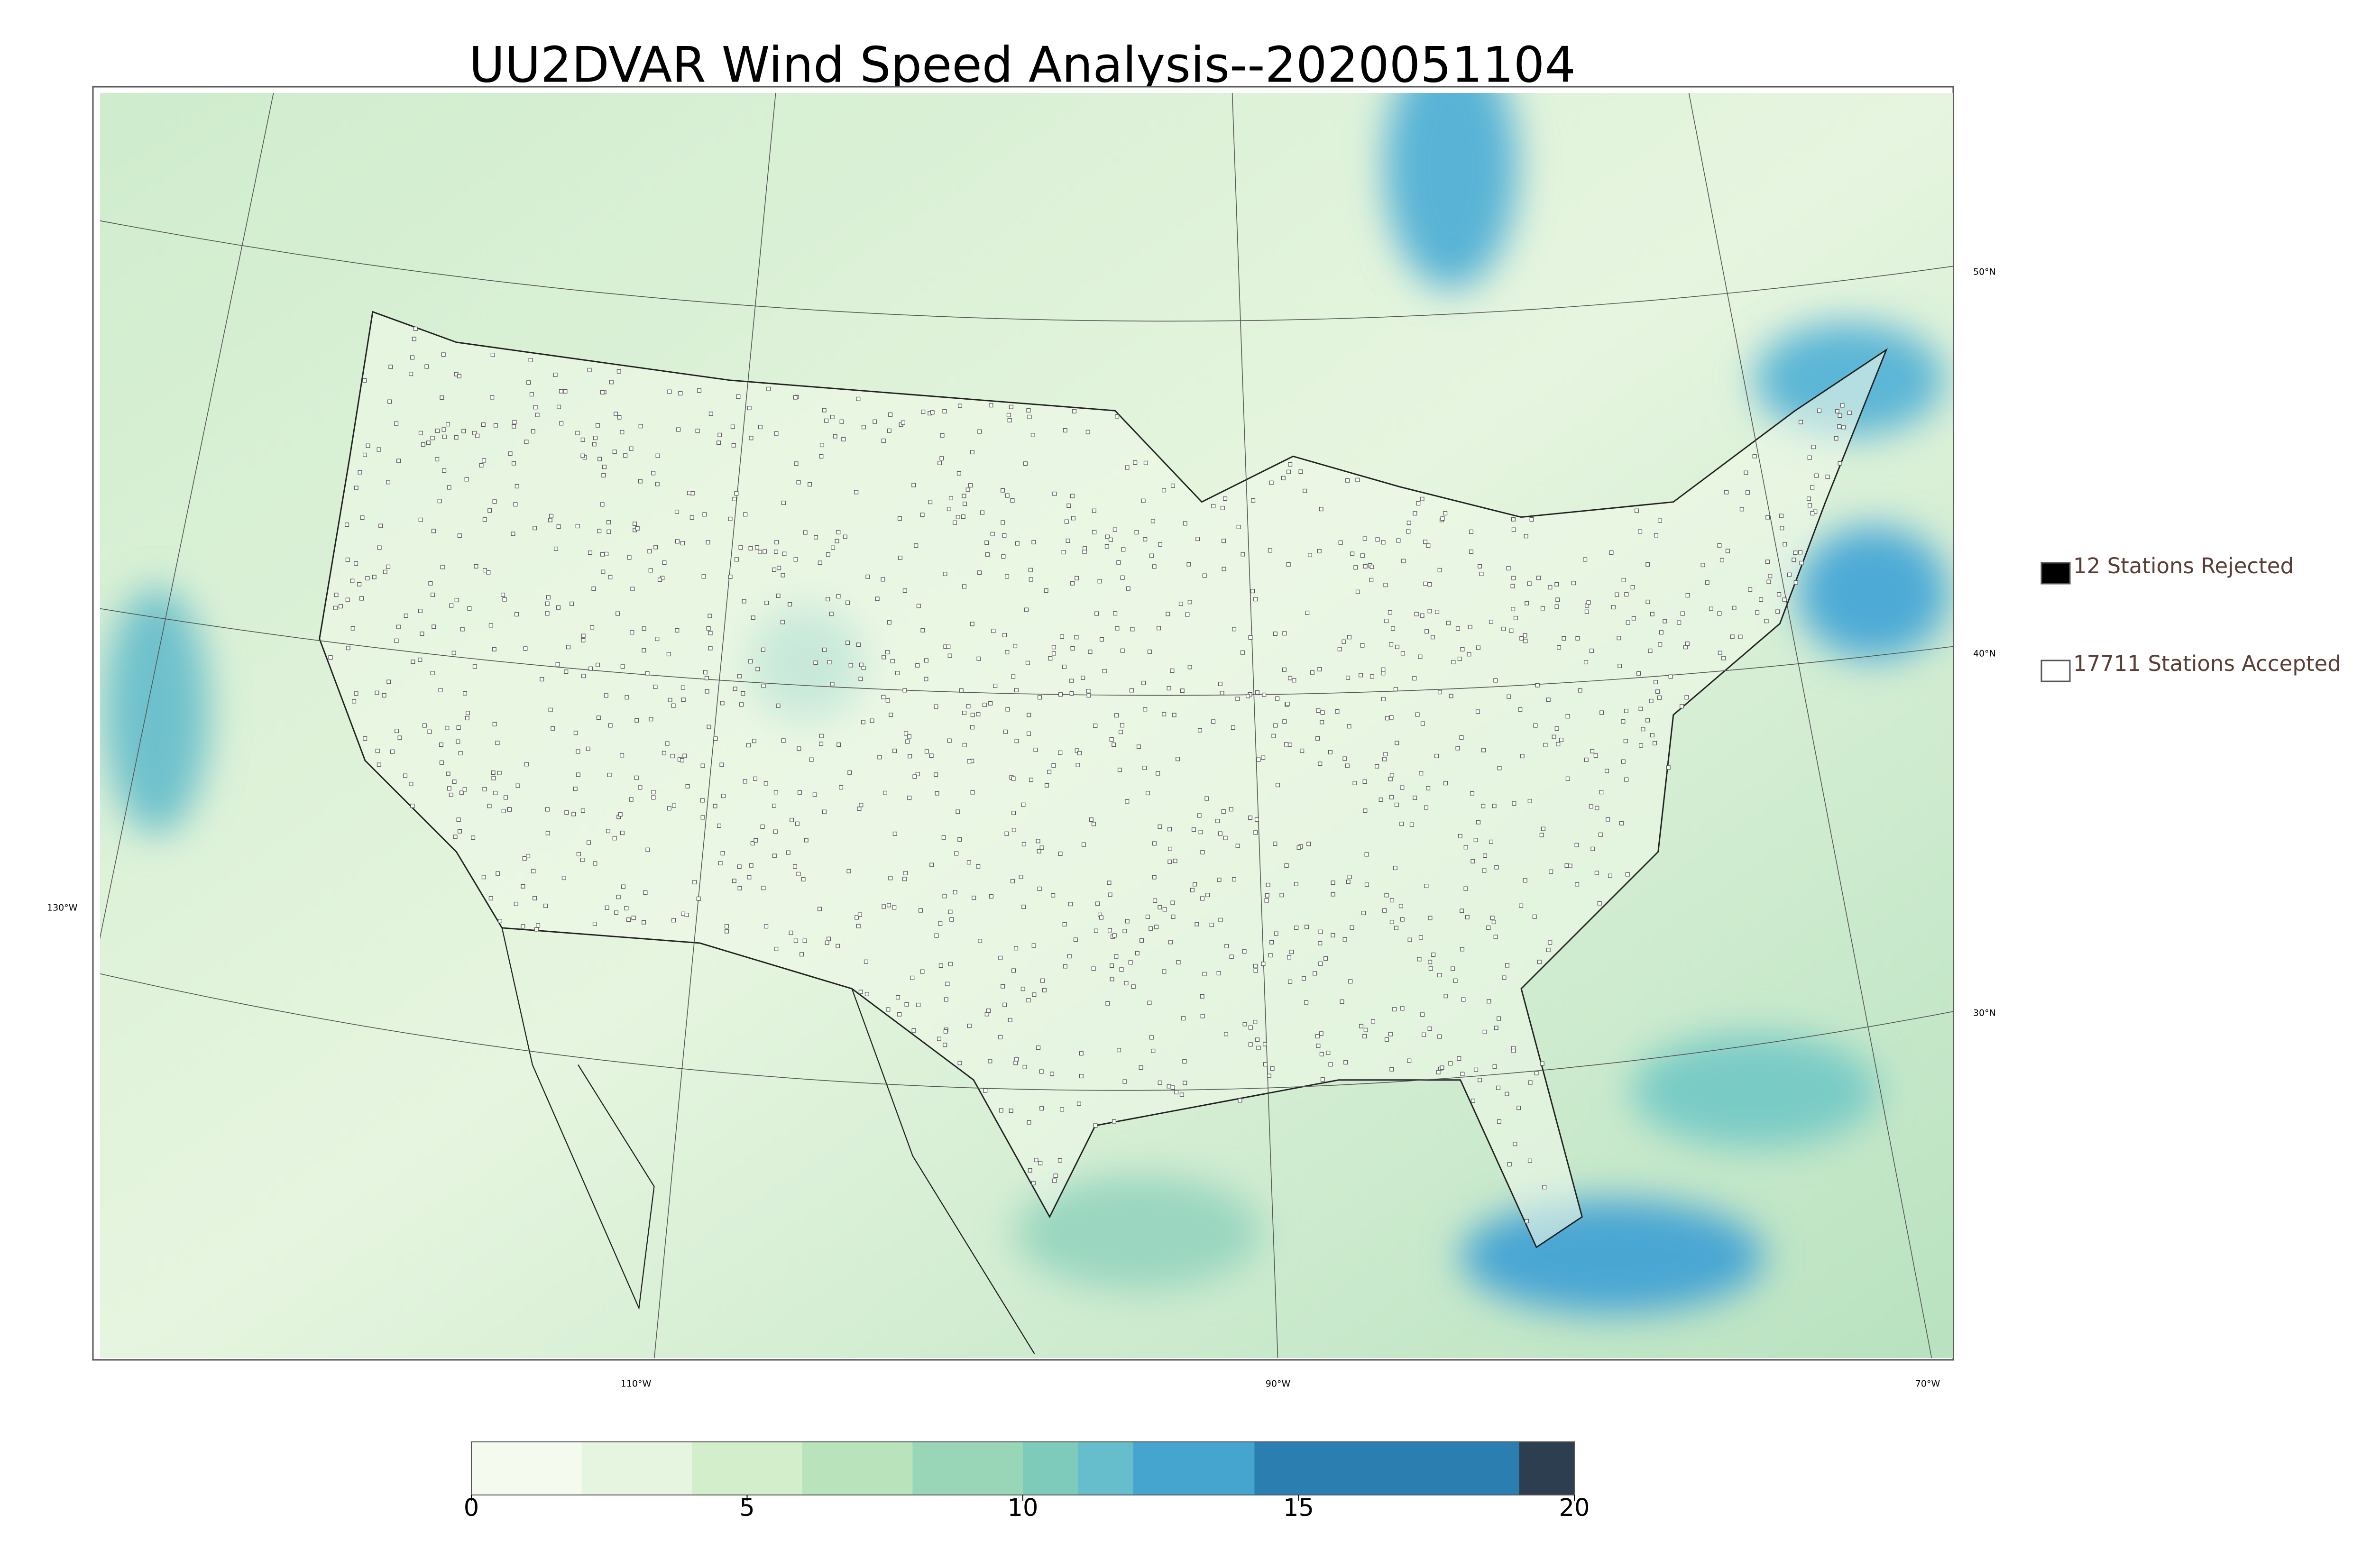 This screenshot has height=1568, width=2371. Describe the element at coordinates (1278, 1384) in the screenshot. I see `lon-label: 90°W` at that location.